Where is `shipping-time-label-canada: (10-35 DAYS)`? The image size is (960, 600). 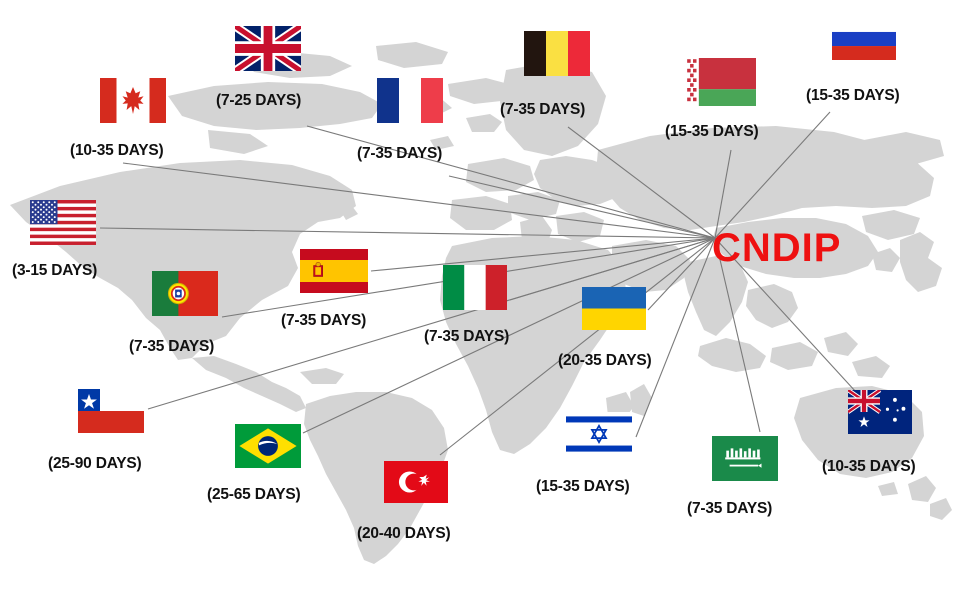
shipping-time-label-canada: (10-35 DAYS) is located at coordinates (117, 150).